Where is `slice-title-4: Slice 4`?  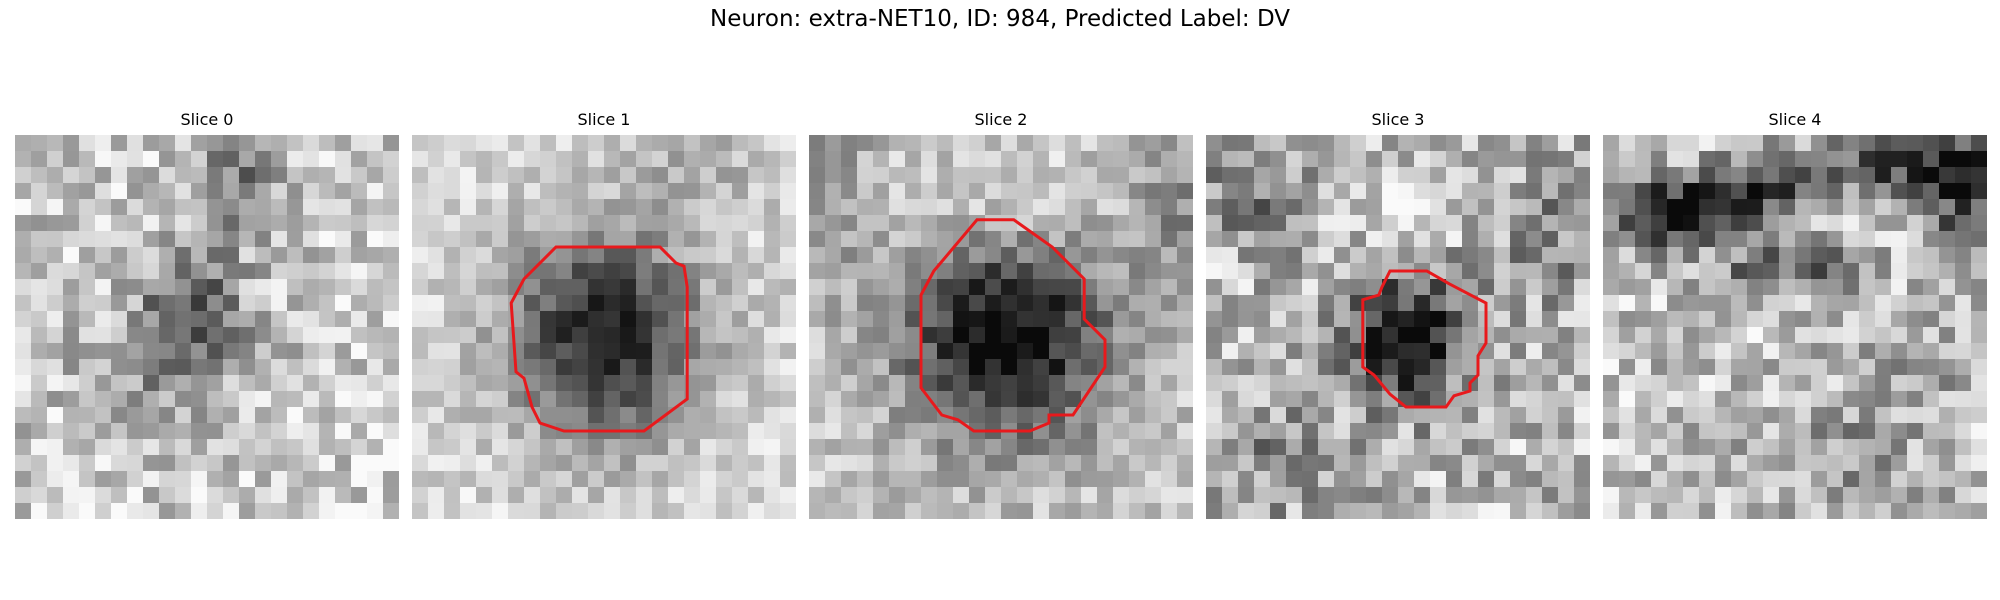
slice-title-4: Slice 4 is located at coordinates (1795, 119).